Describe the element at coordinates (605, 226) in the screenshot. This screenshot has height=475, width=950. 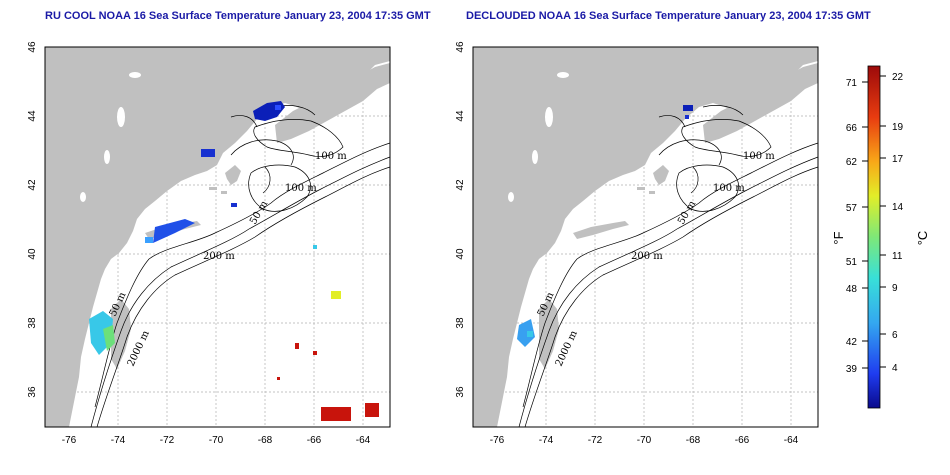
I see `right-sst-overlay` at that location.